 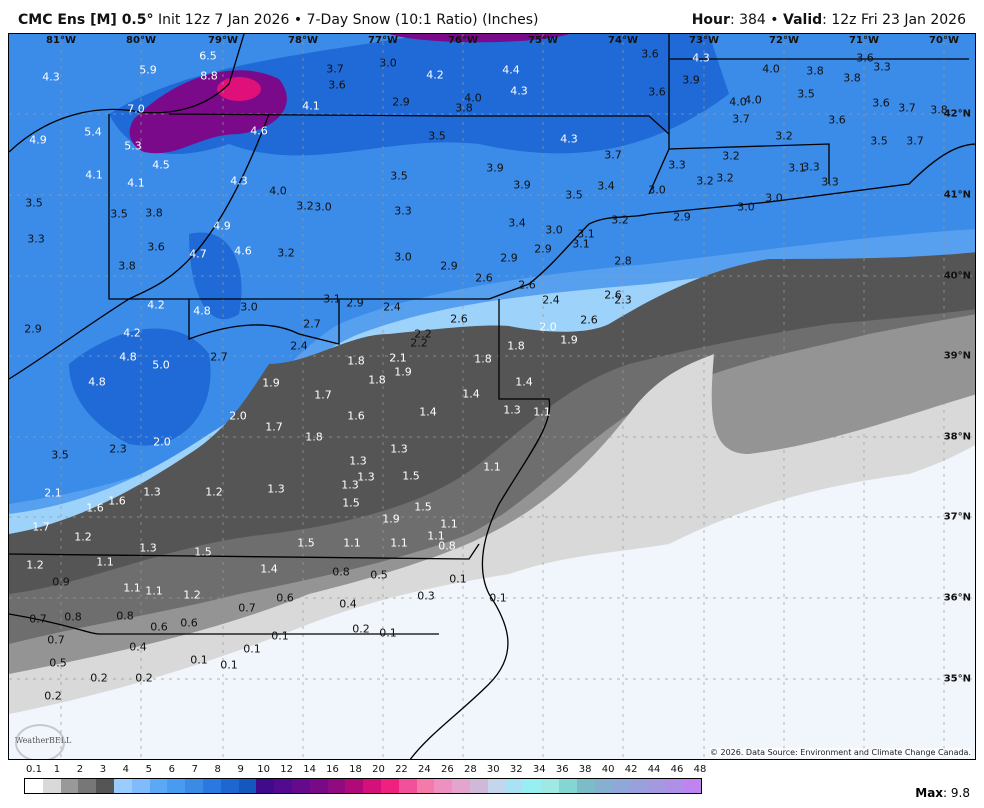 I want to click on snowfall-value: 0.5, so click(x=379, y=575).